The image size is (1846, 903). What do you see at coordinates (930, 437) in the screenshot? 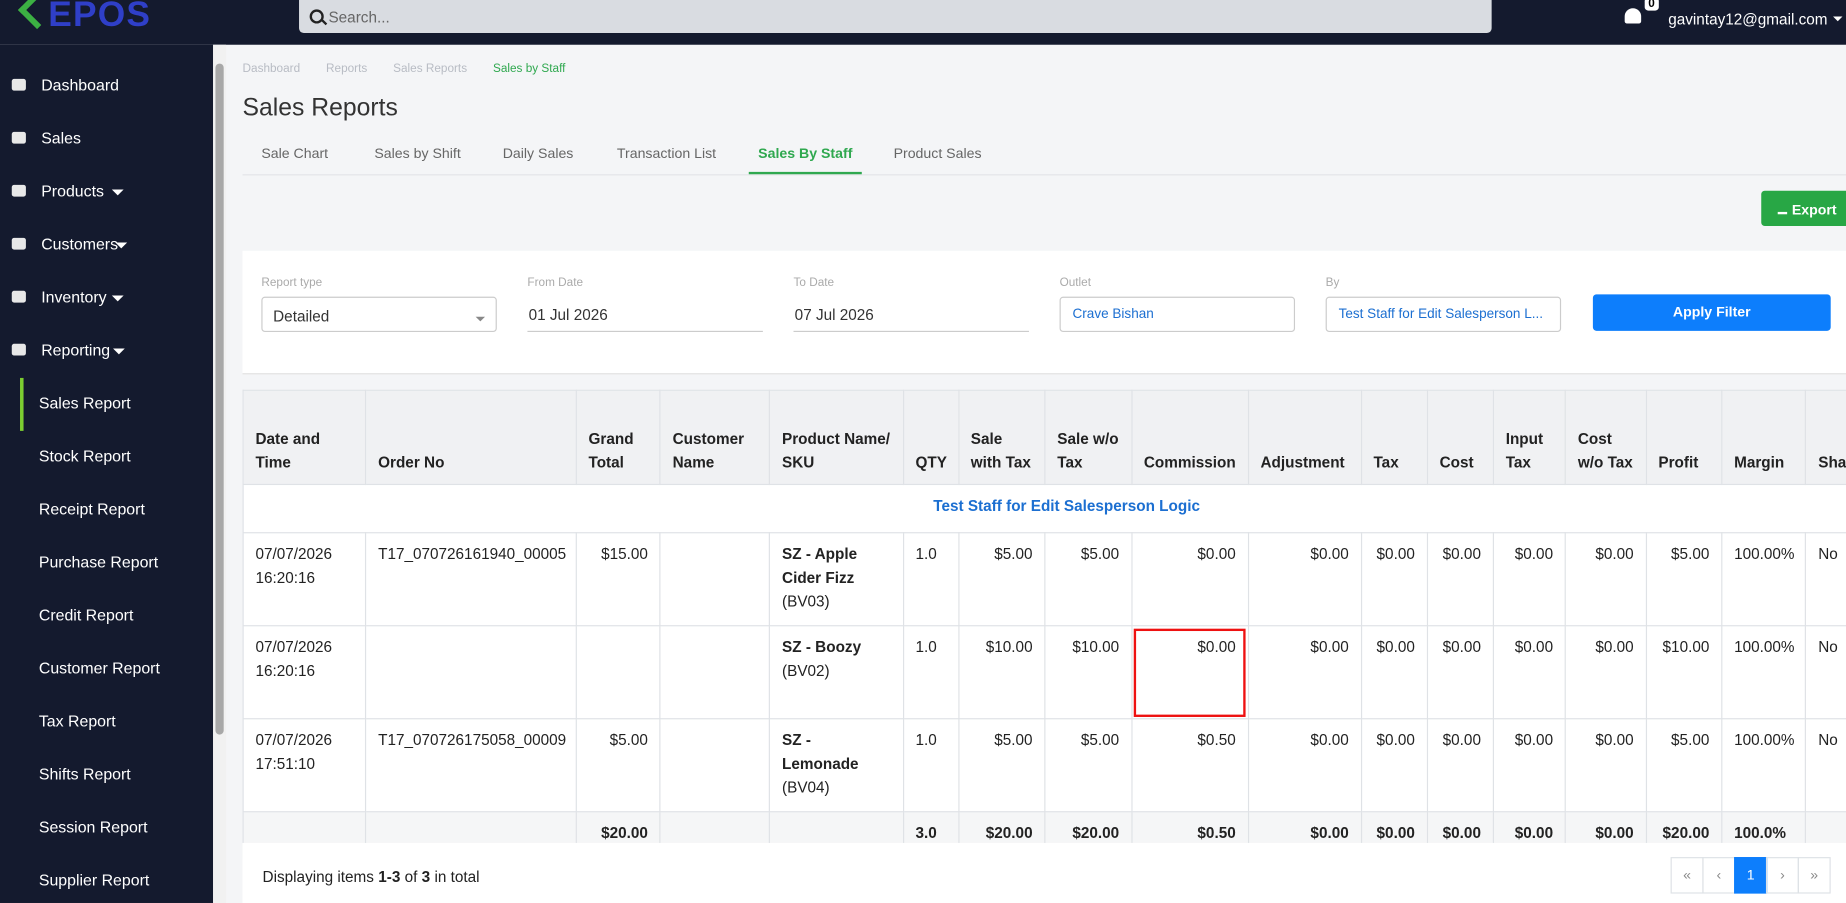
I see `column-header: QTY` at bounding box center [930, 437].